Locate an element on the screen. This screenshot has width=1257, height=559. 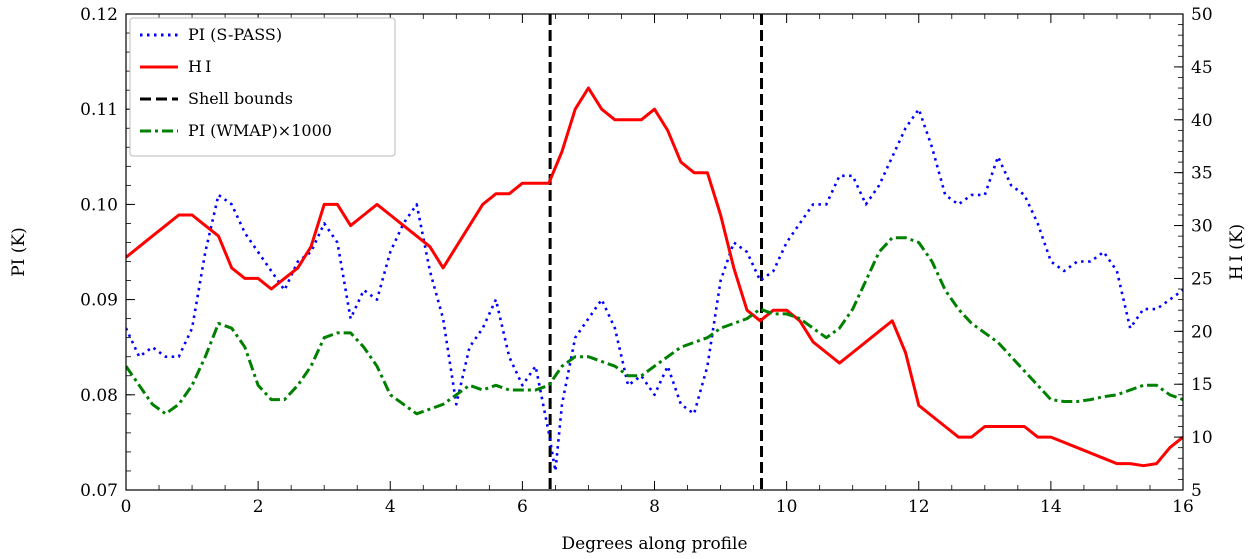
y-left-tick-label-2: 0.09 is located at coordinates (99, 301).